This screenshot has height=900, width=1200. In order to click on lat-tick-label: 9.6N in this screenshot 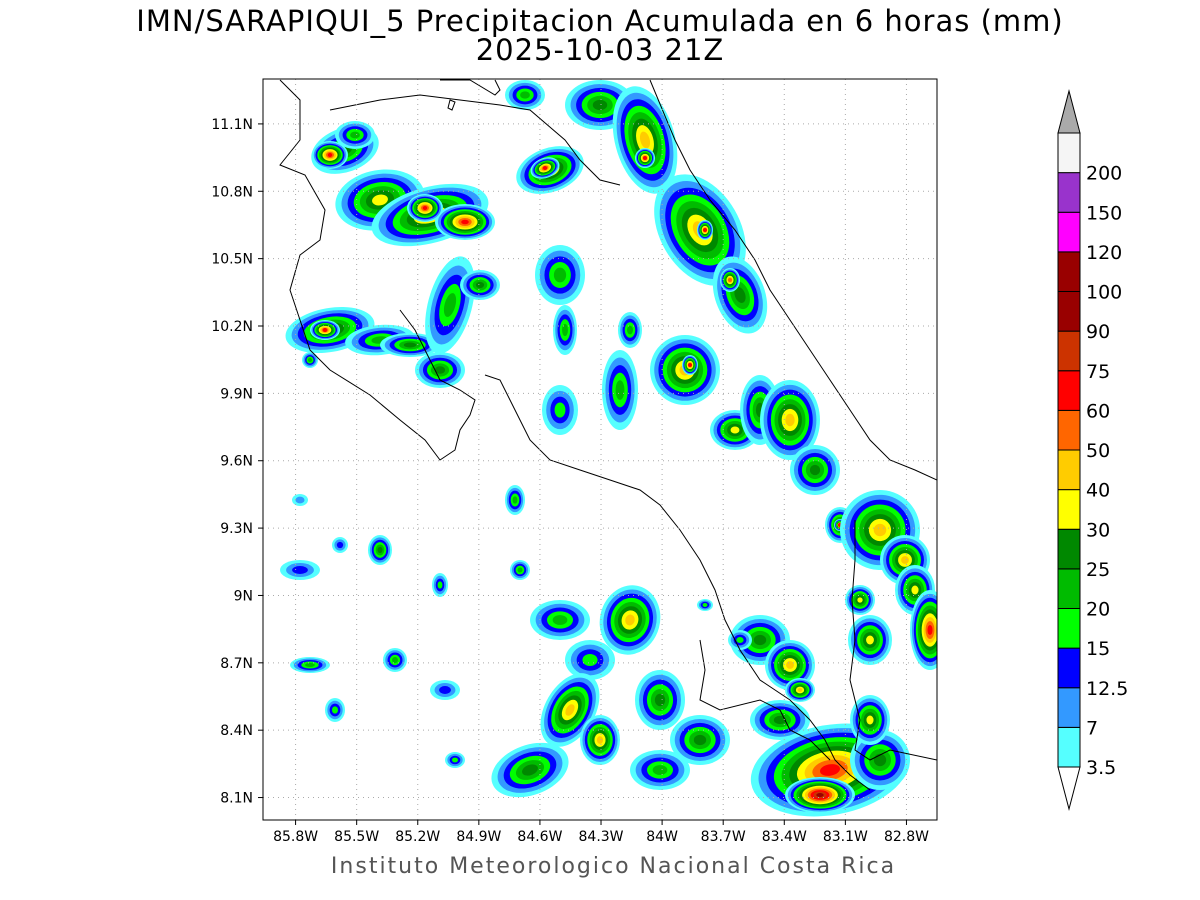, I will do `click(236, 462)`.